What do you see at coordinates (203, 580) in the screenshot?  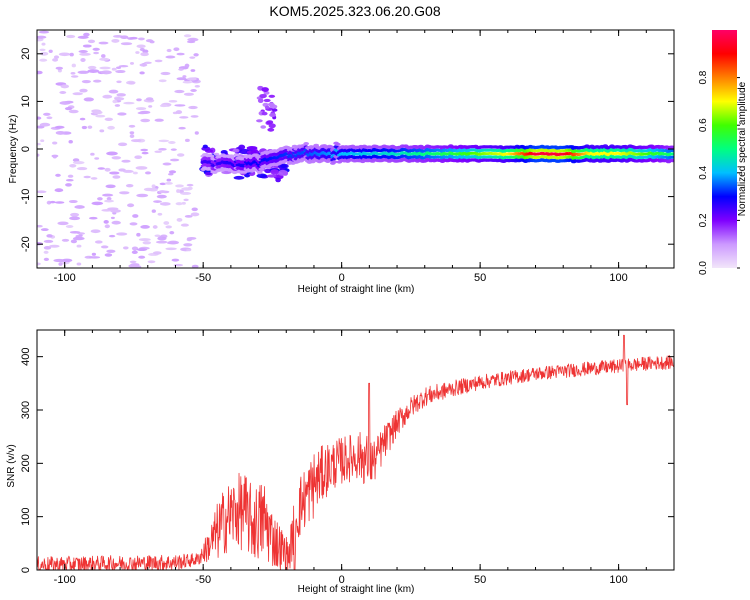 I see `x-tick-label: -50` at bounding box center [203, 580].